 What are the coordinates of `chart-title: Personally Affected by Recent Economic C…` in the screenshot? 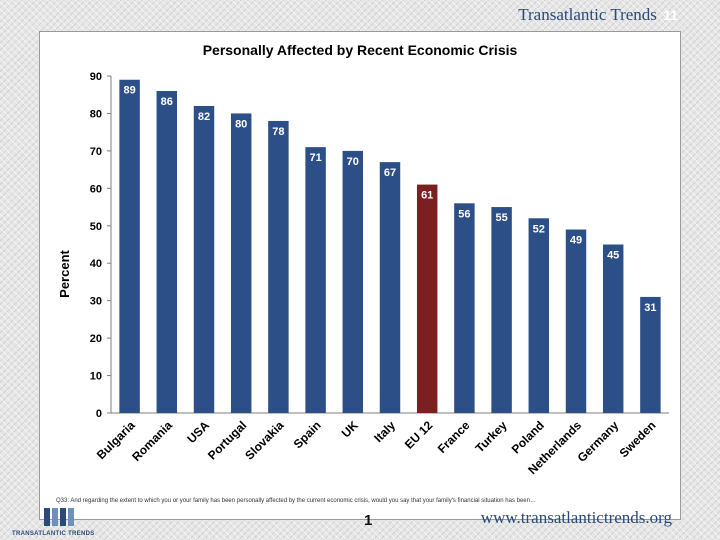 It's located at (360, 50).